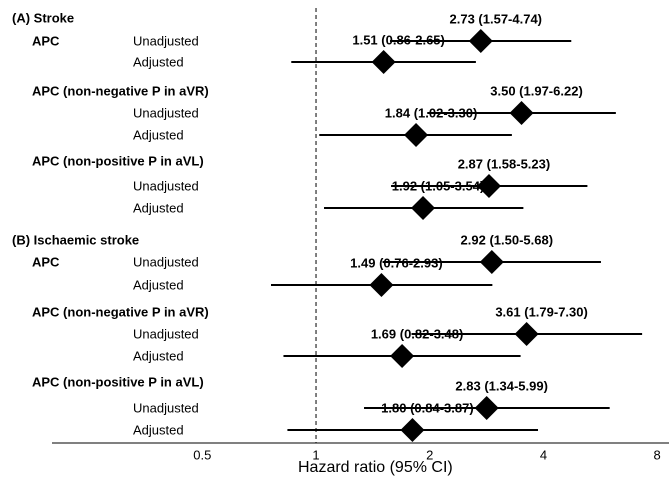  What do you see at coordinates (396, 262) in the screenshot?
I see `value-label: 1.49 (0.76-2.93)` at bounding box center [396, 262].